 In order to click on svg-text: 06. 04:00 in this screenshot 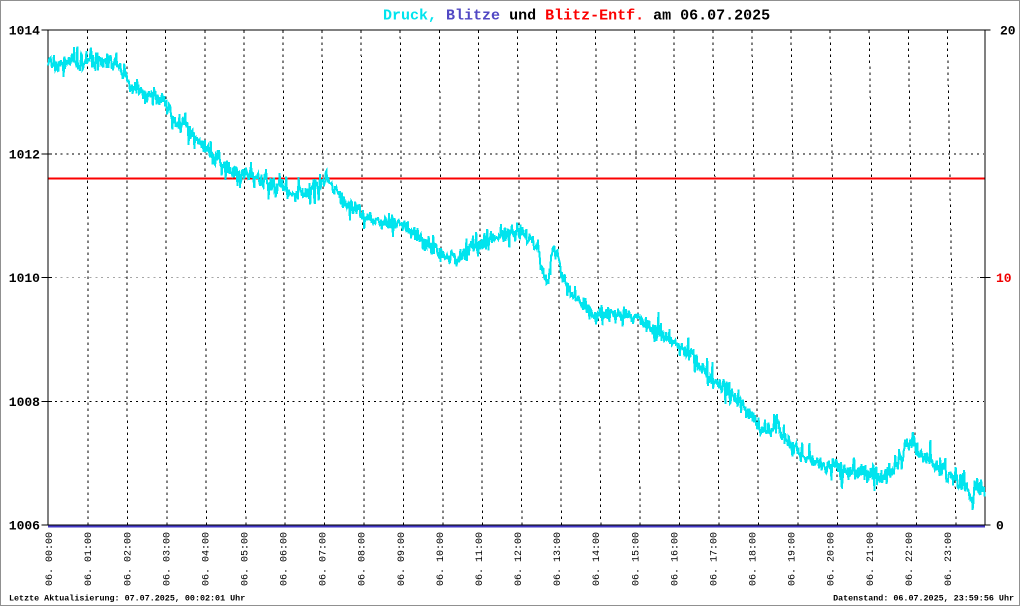, I will do `click(206, 559)`.